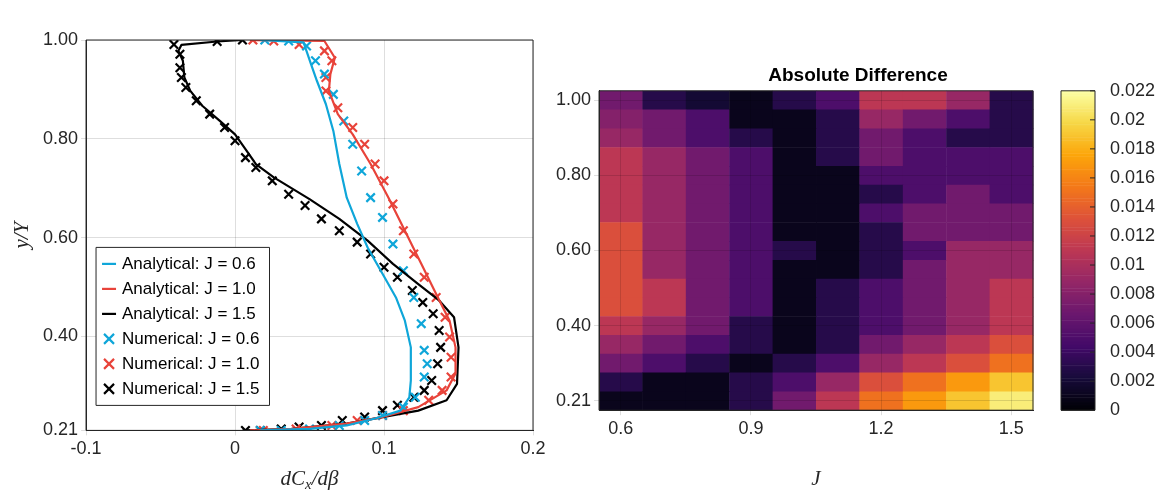 This screenshot has height=501, width=1171. Describe the element at coordinates (189, 313) in the screenshot. I see `legend-label: Analytical: J = 1.5` at that location.